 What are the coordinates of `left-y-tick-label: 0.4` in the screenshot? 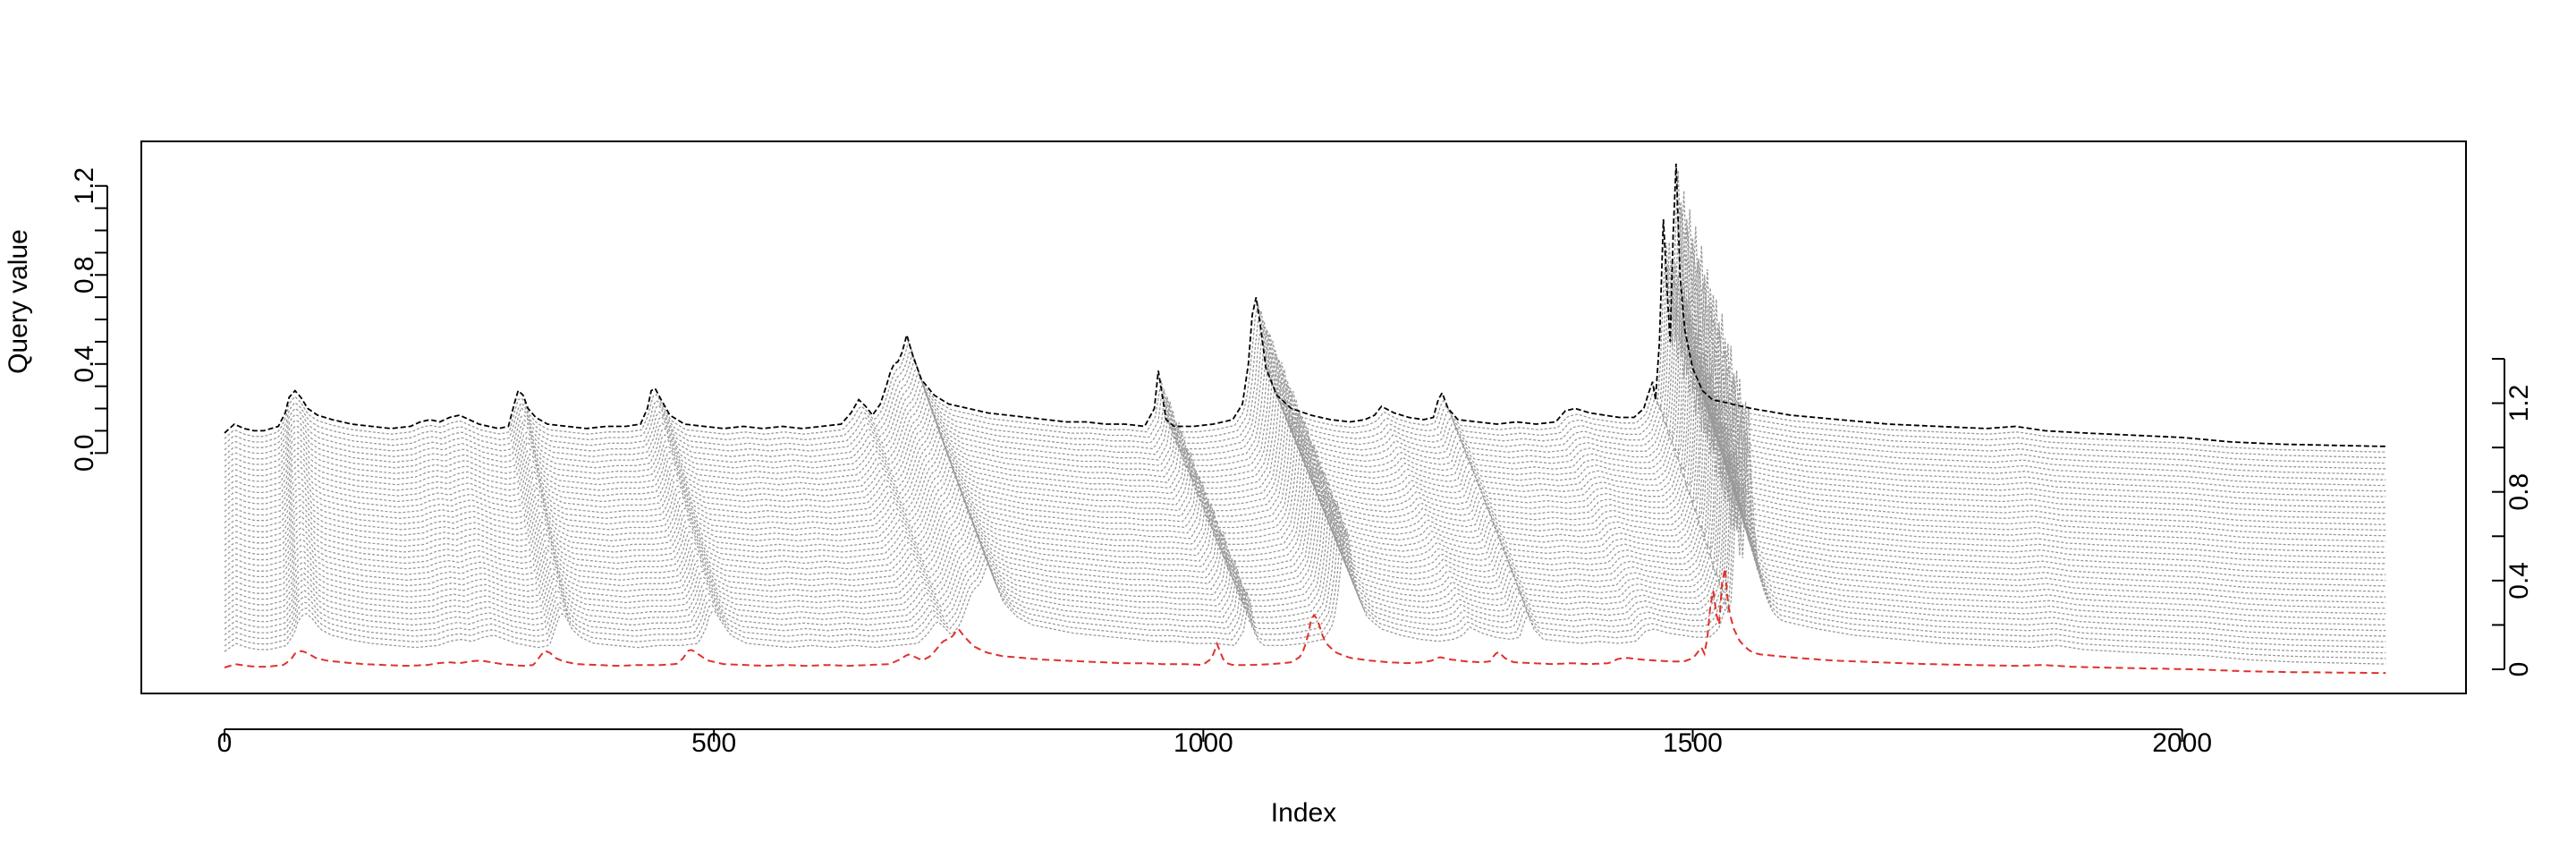 It's located at (84, 364).